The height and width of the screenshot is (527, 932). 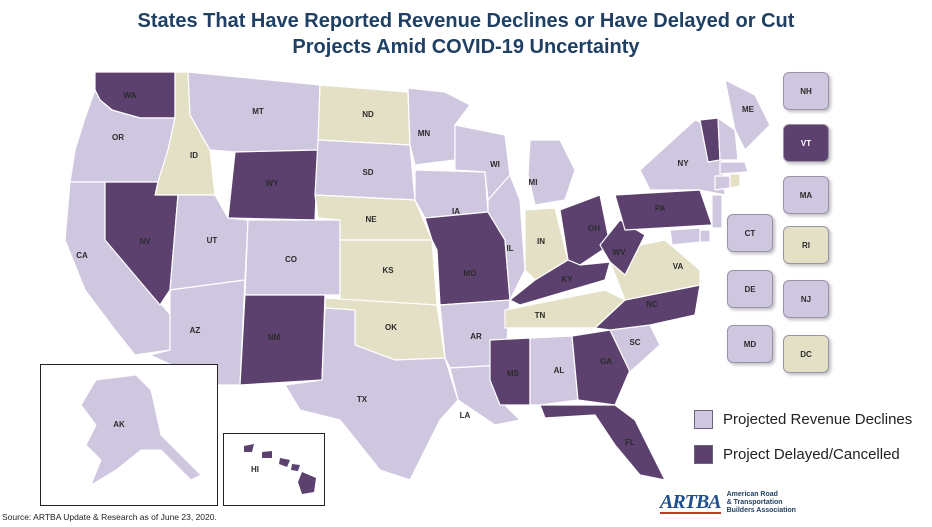 What do you see at coordinates (703, 419) in the screenshot?
I see `legend-swatch-revenue-declines` at bounding box center [703, 419].